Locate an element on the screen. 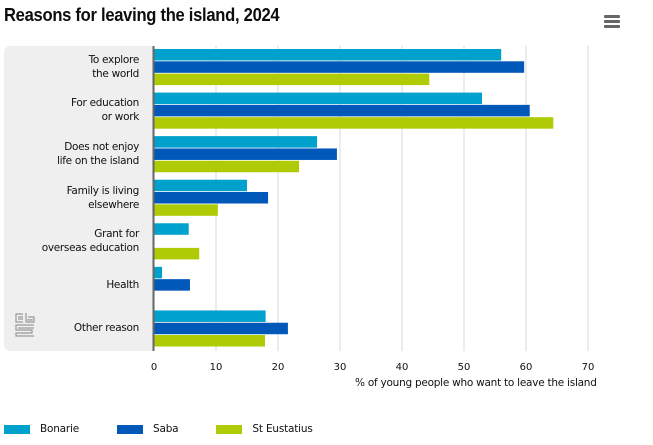 The image size is (653, 445). legend-label: Bonarie is located at coordinates (60, 429).